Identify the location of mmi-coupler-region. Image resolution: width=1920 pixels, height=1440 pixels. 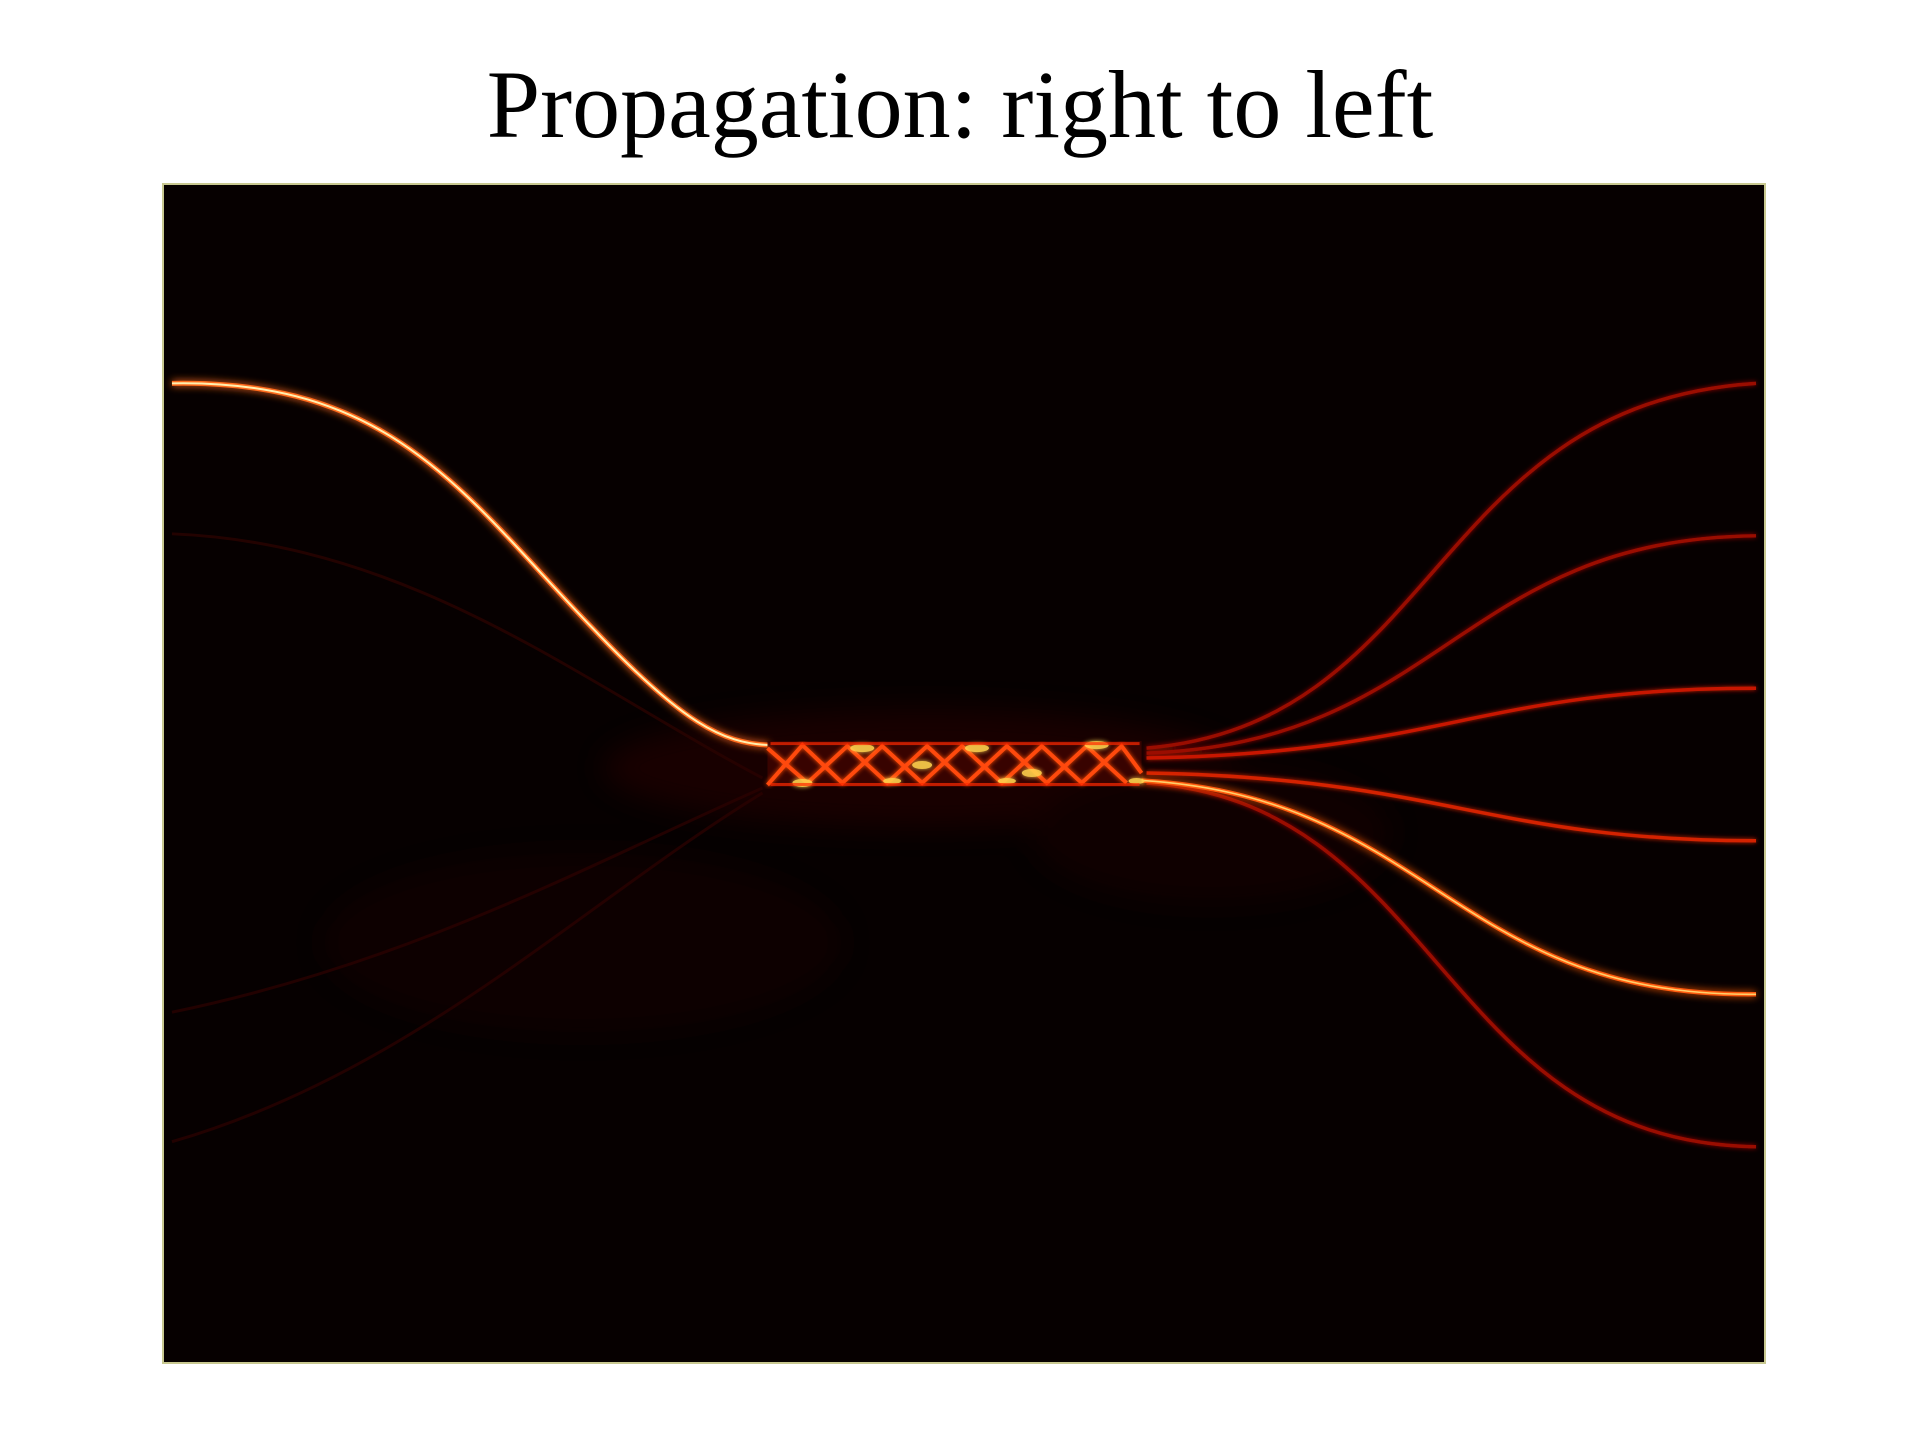
(955, 764).